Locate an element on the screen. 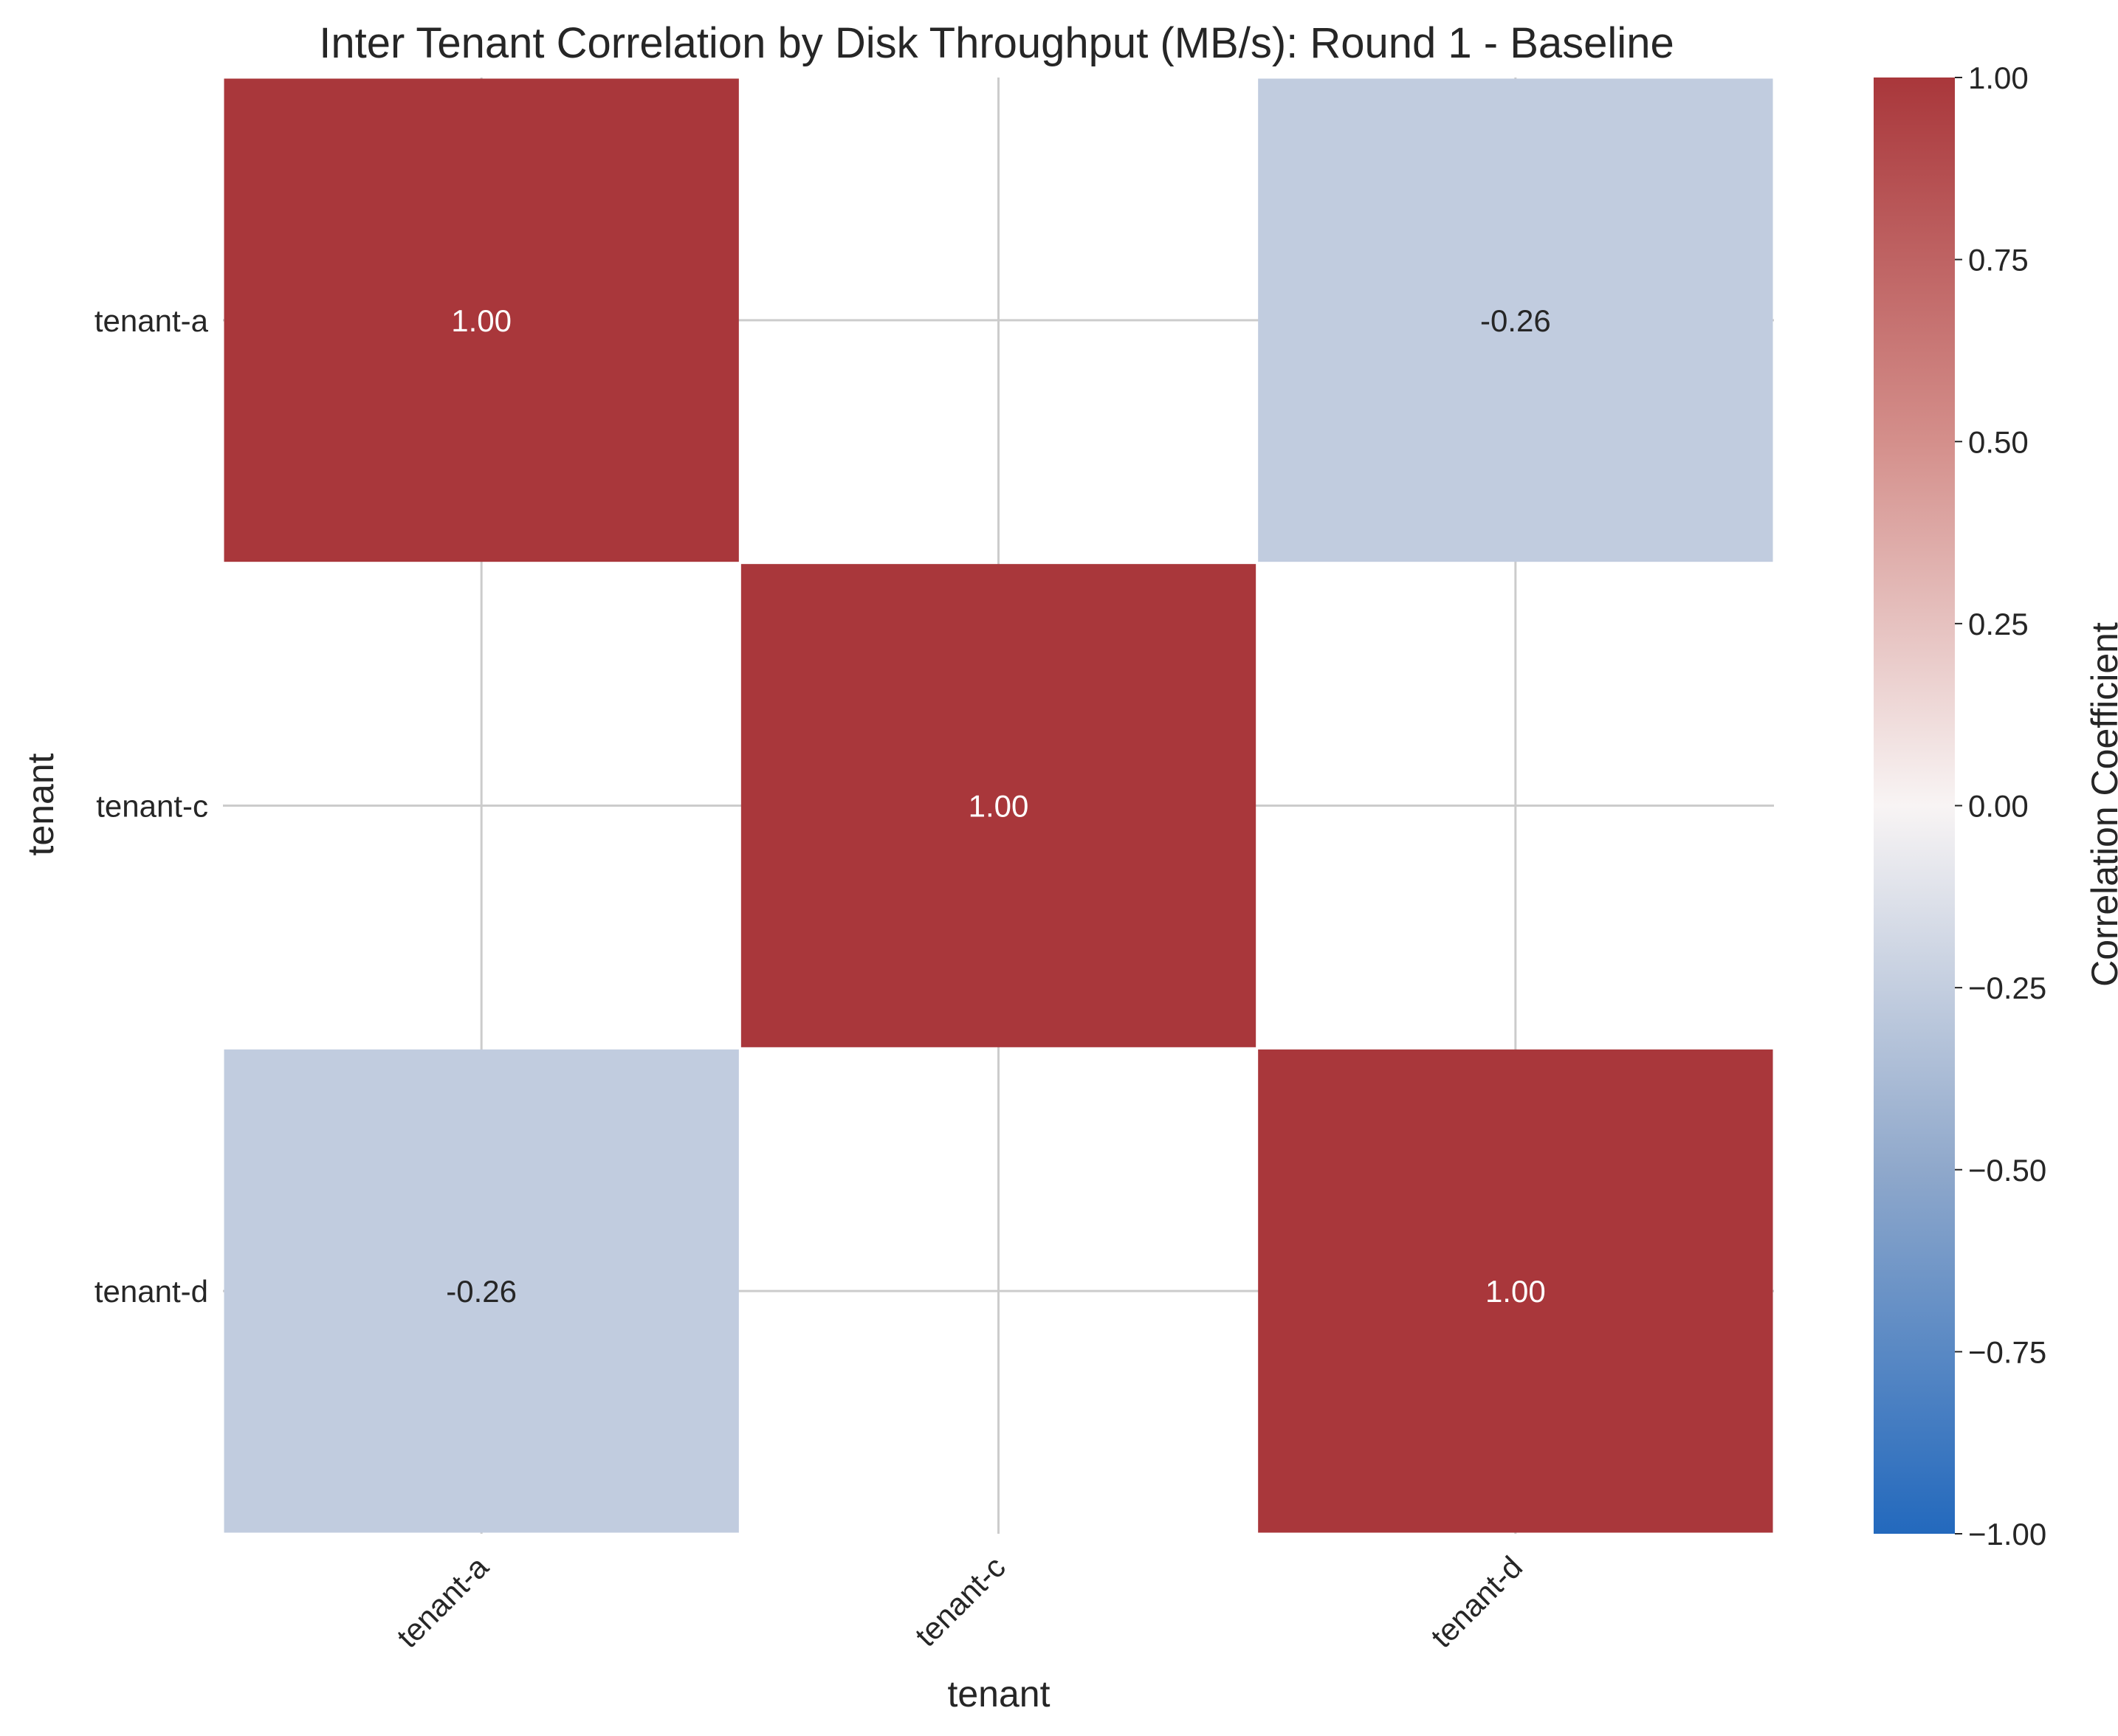  y-tick-label: tenant-d is located at coordinates (151, 1291).